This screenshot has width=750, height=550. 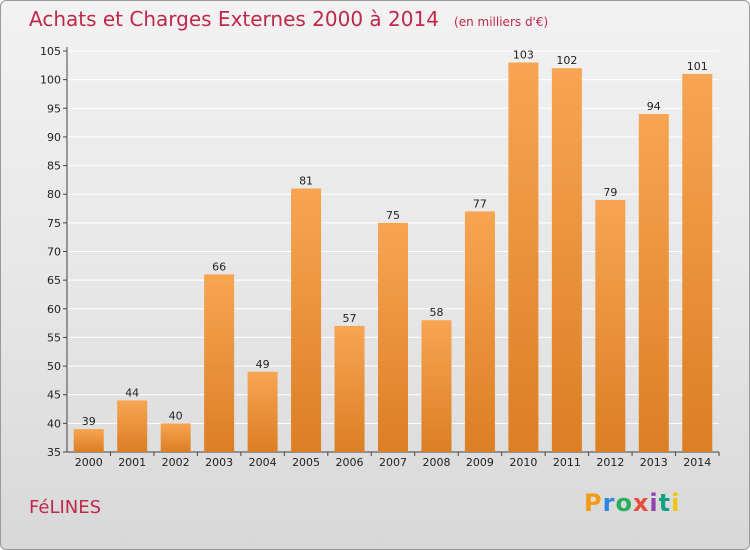 I want to click on x-tick-label: 2000, so click(x=89, y=462).